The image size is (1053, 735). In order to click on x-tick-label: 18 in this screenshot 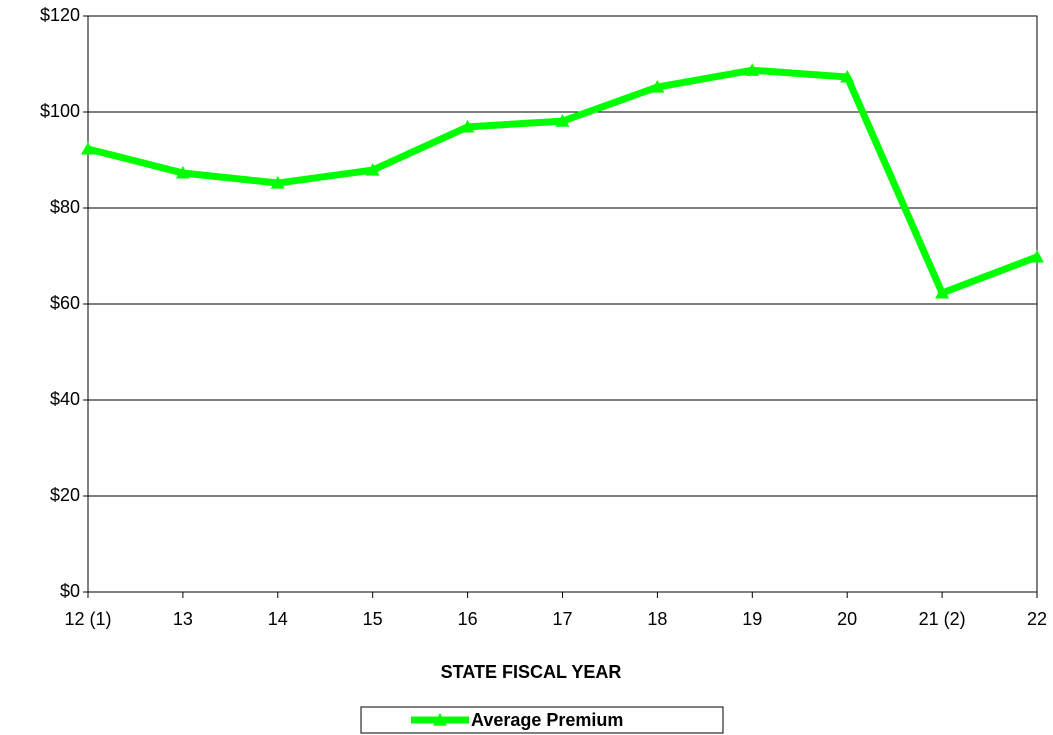, I will do `click(657, 619)`.